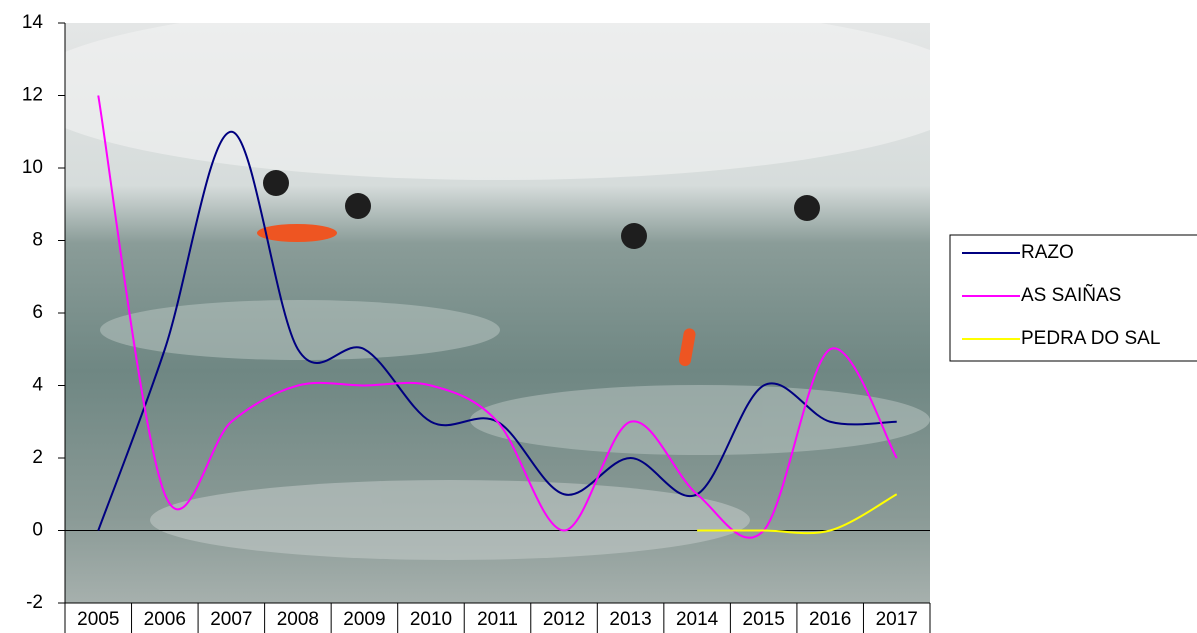 This screenshot has height=633, width=1197. Describe the element at coordinates (98, 619) in the screenshot. I see `x-tick-label: 2005` at that location.